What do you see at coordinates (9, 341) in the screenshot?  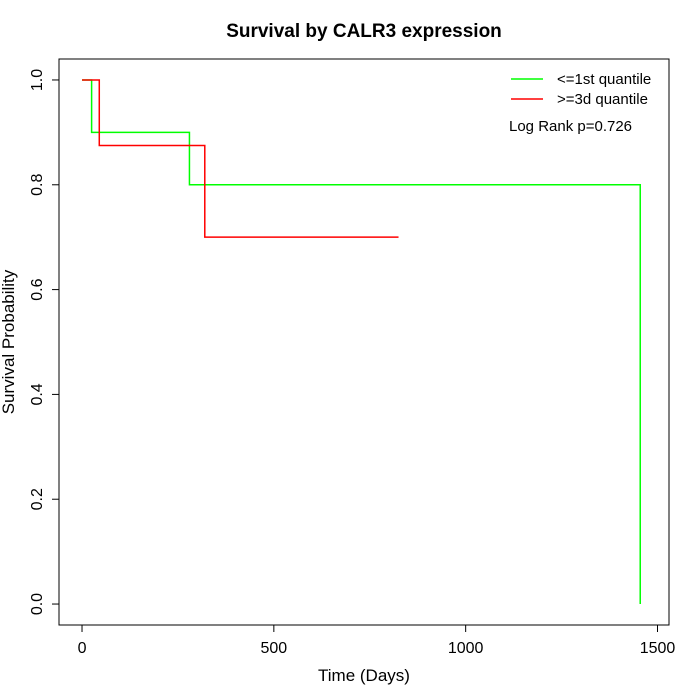 I see `y-axis-label: Survival Probability` at bounding box center [9, 341].